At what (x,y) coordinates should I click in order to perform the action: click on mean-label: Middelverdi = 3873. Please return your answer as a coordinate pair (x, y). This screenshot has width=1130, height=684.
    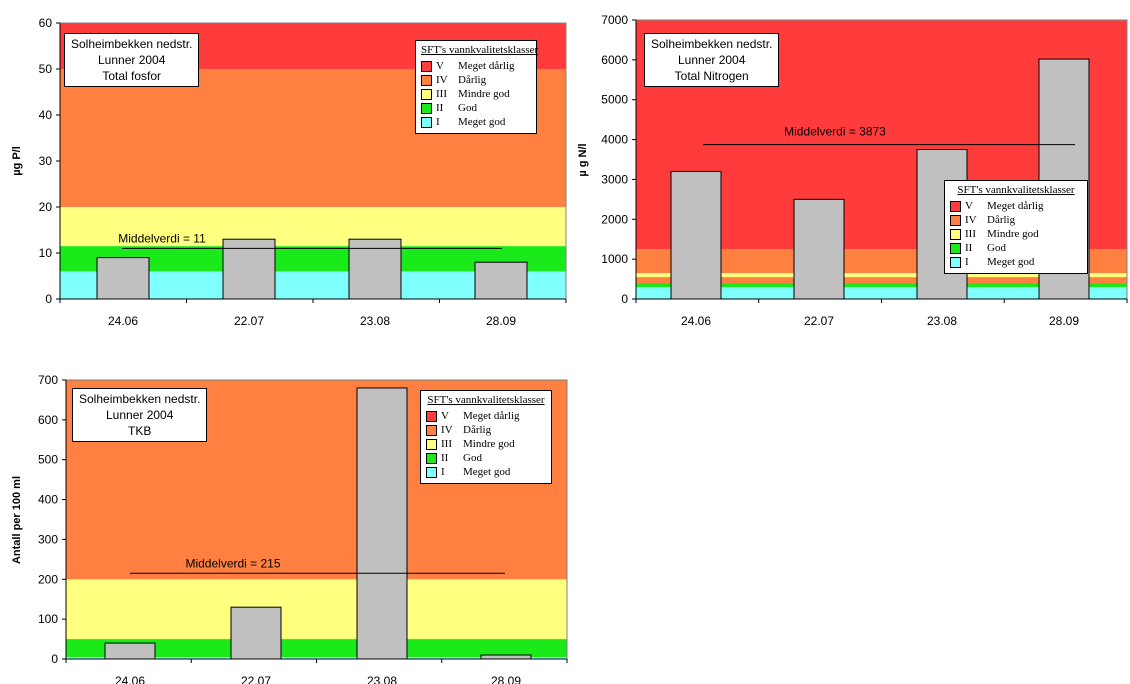
    Looking at the image, I should click on (835, 132).